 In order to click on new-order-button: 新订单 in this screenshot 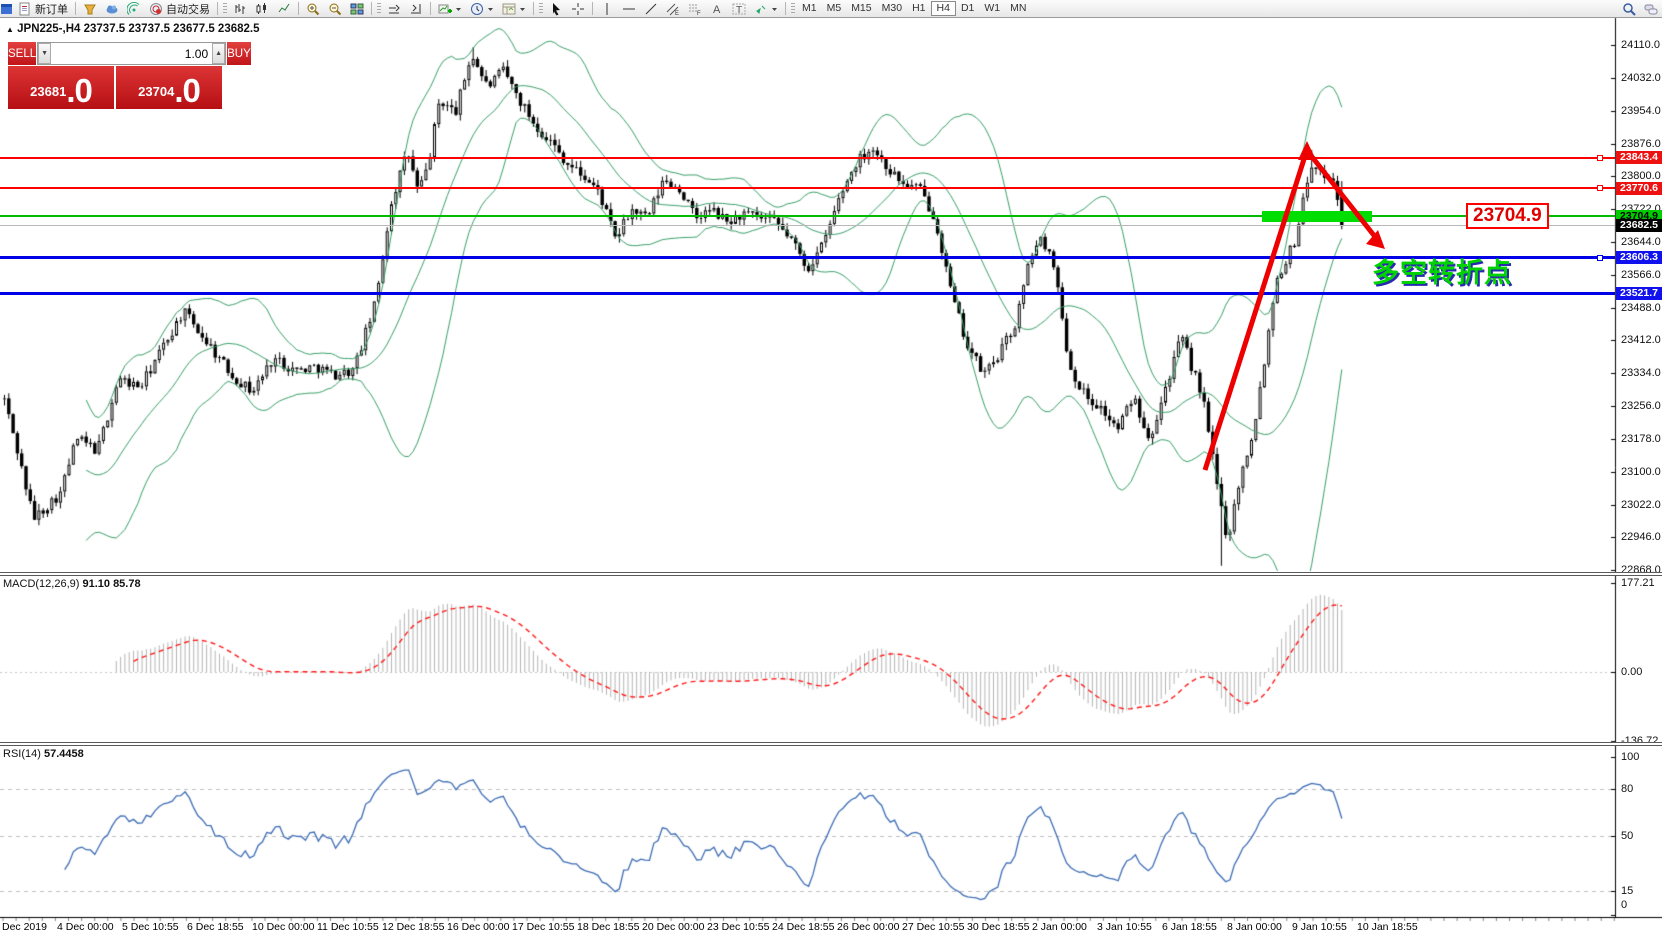, I will do `click(43, 9)`.